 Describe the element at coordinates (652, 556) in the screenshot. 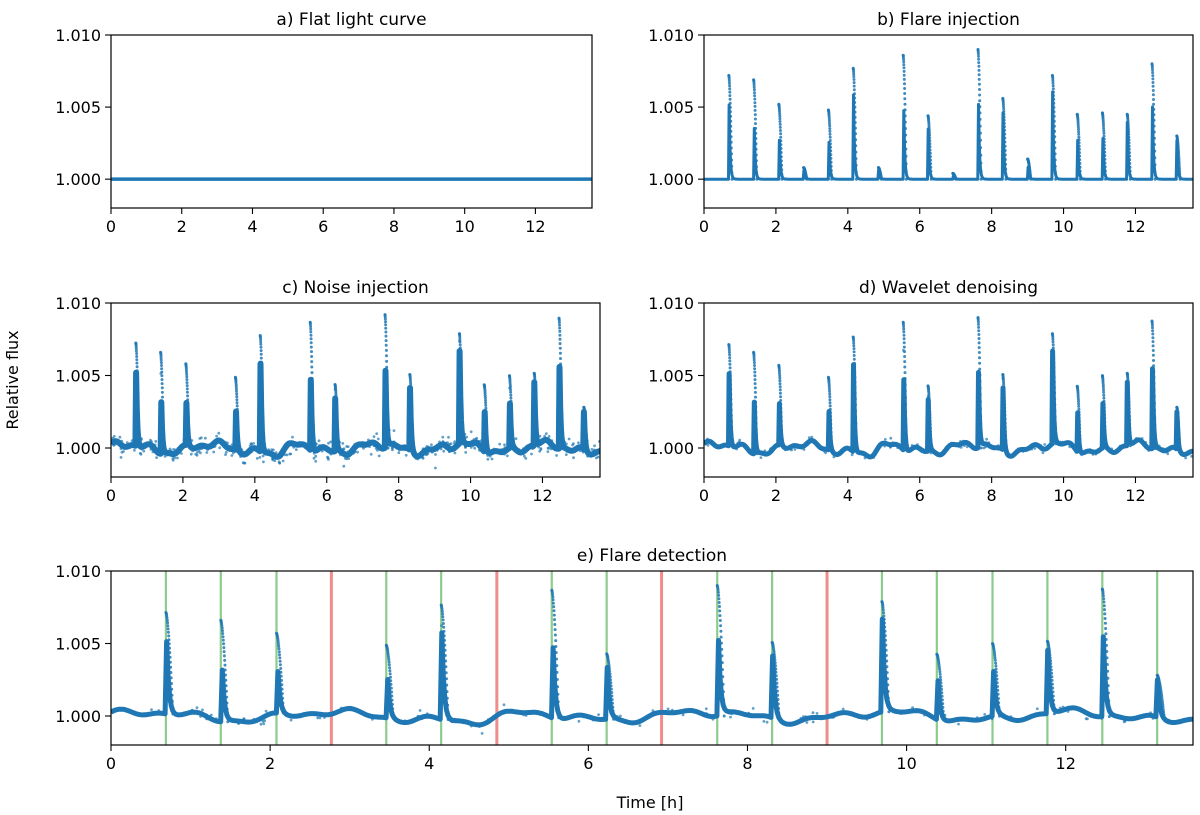

I see `panel-title: e) Flare detection` at that location.